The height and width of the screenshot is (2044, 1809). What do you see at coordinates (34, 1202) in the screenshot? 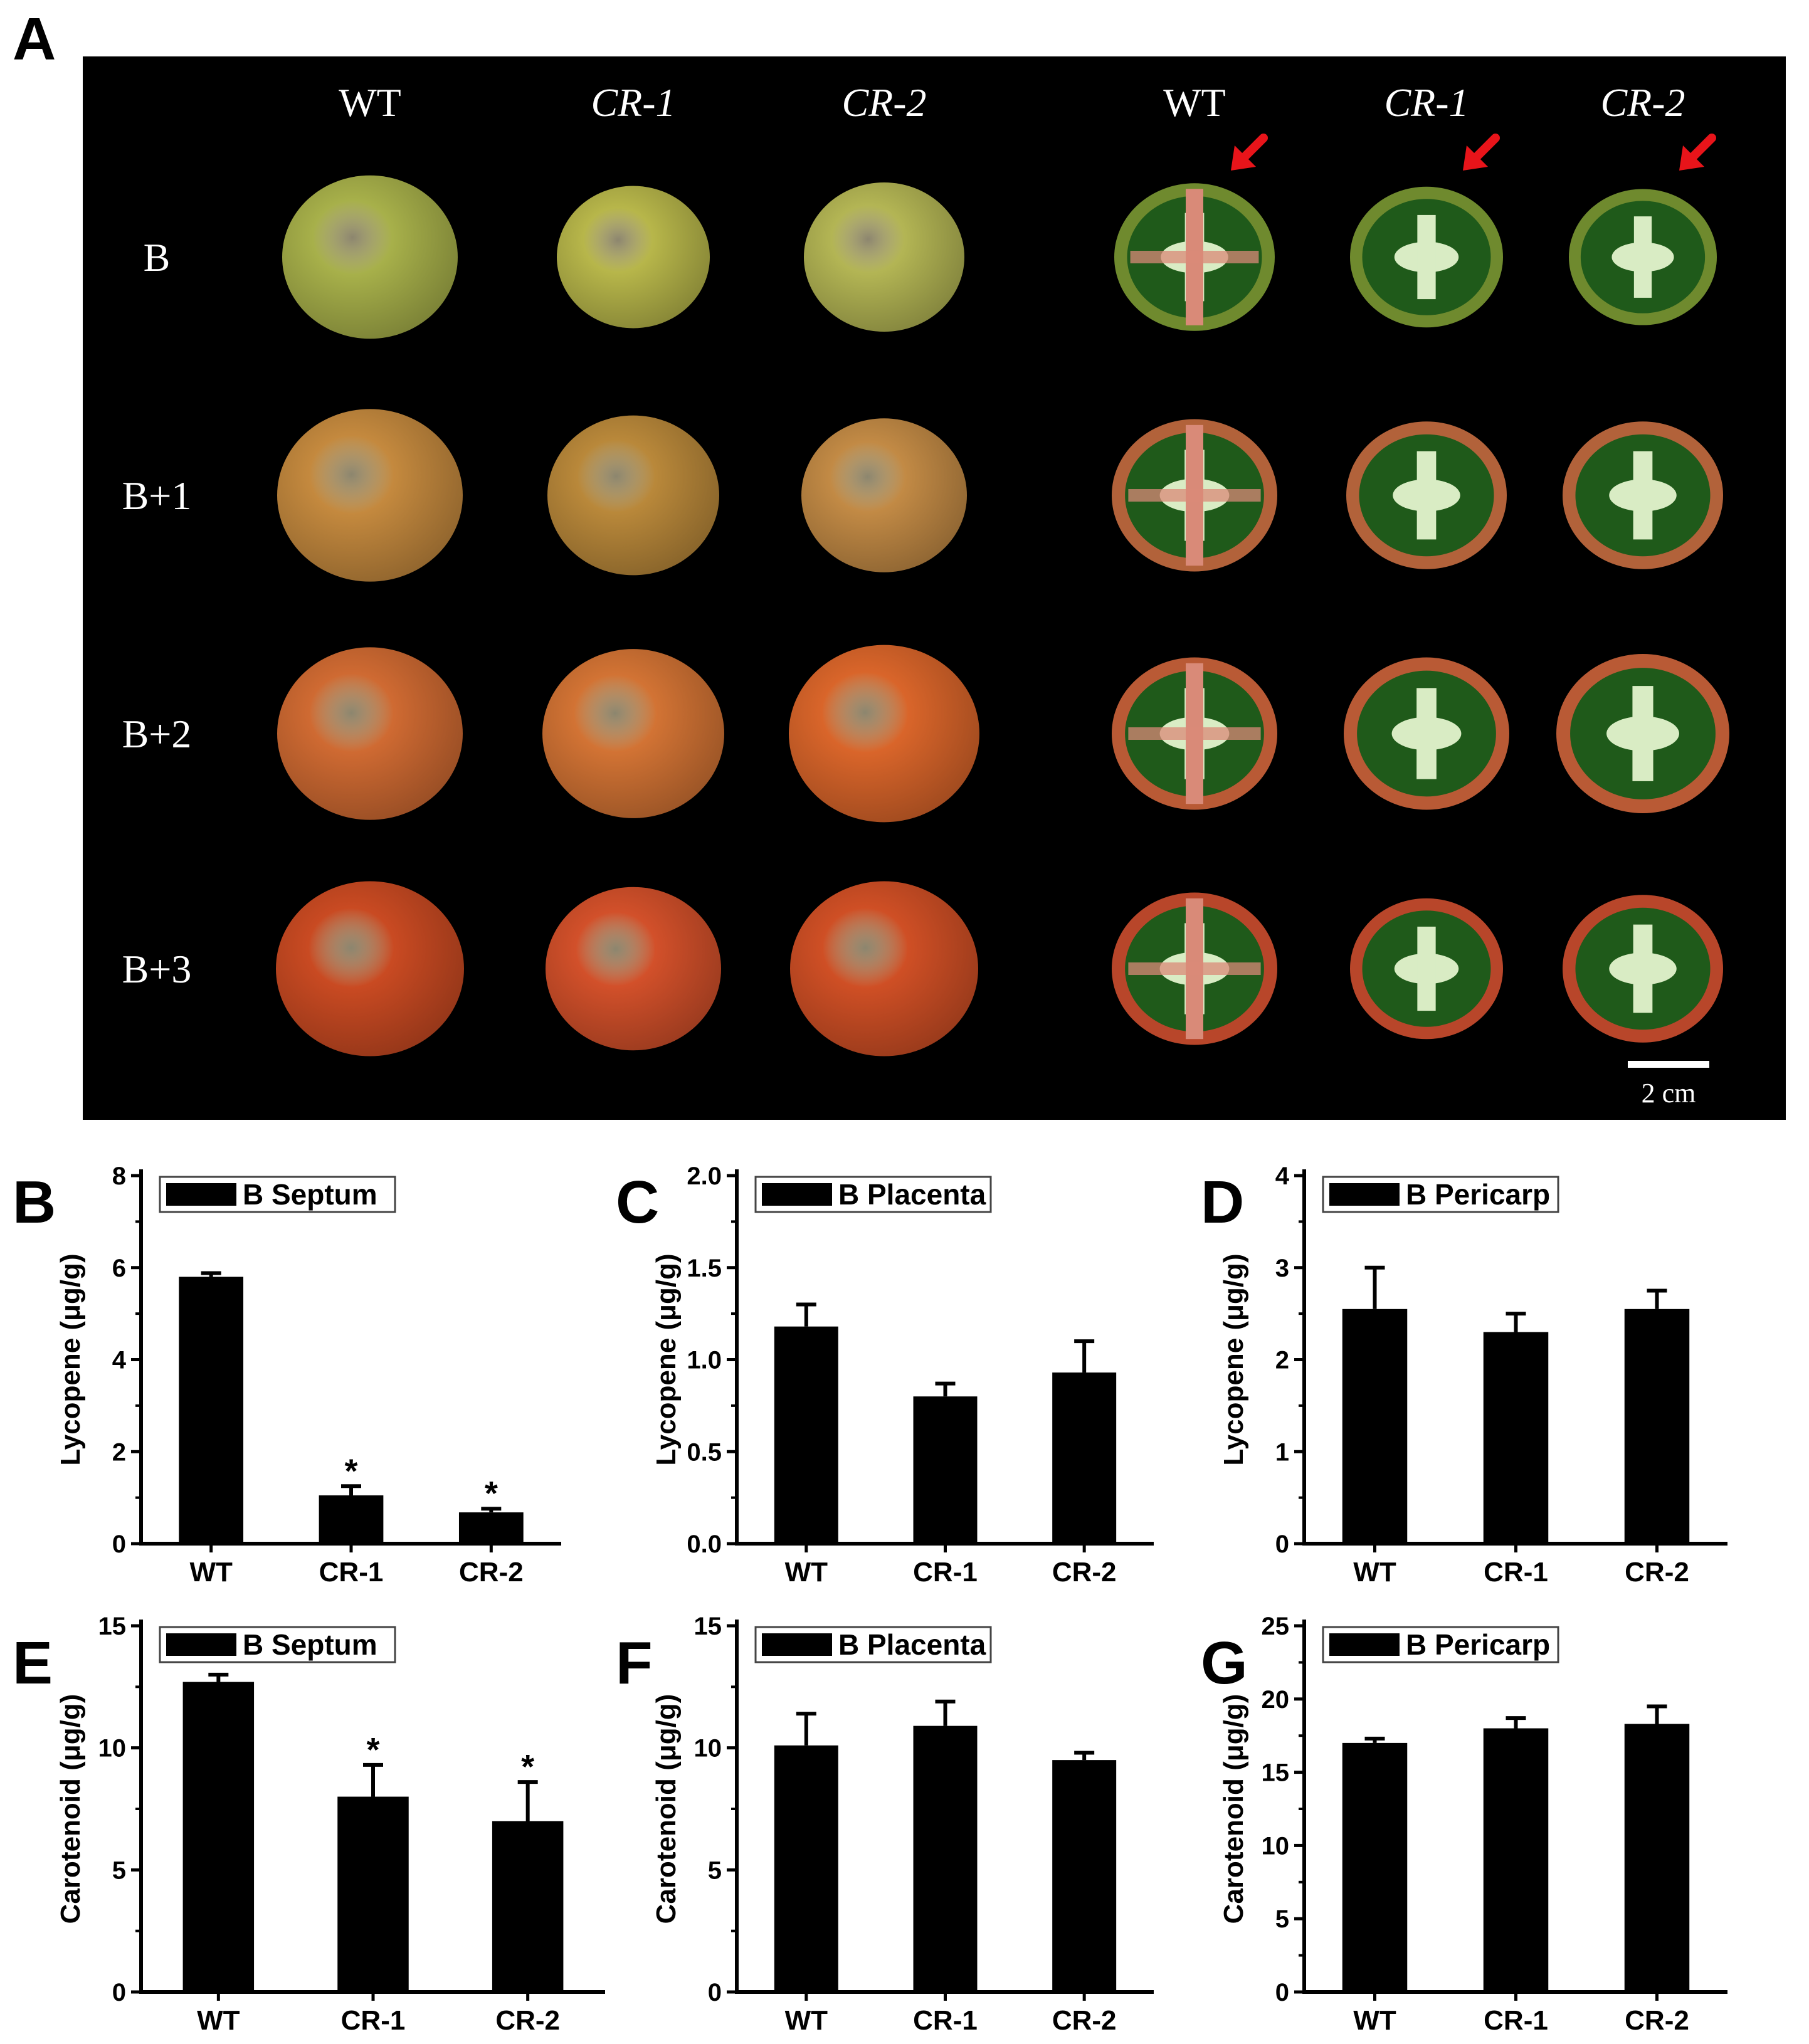
I see `panel-letter: B` at bounding box center [34, 1202].